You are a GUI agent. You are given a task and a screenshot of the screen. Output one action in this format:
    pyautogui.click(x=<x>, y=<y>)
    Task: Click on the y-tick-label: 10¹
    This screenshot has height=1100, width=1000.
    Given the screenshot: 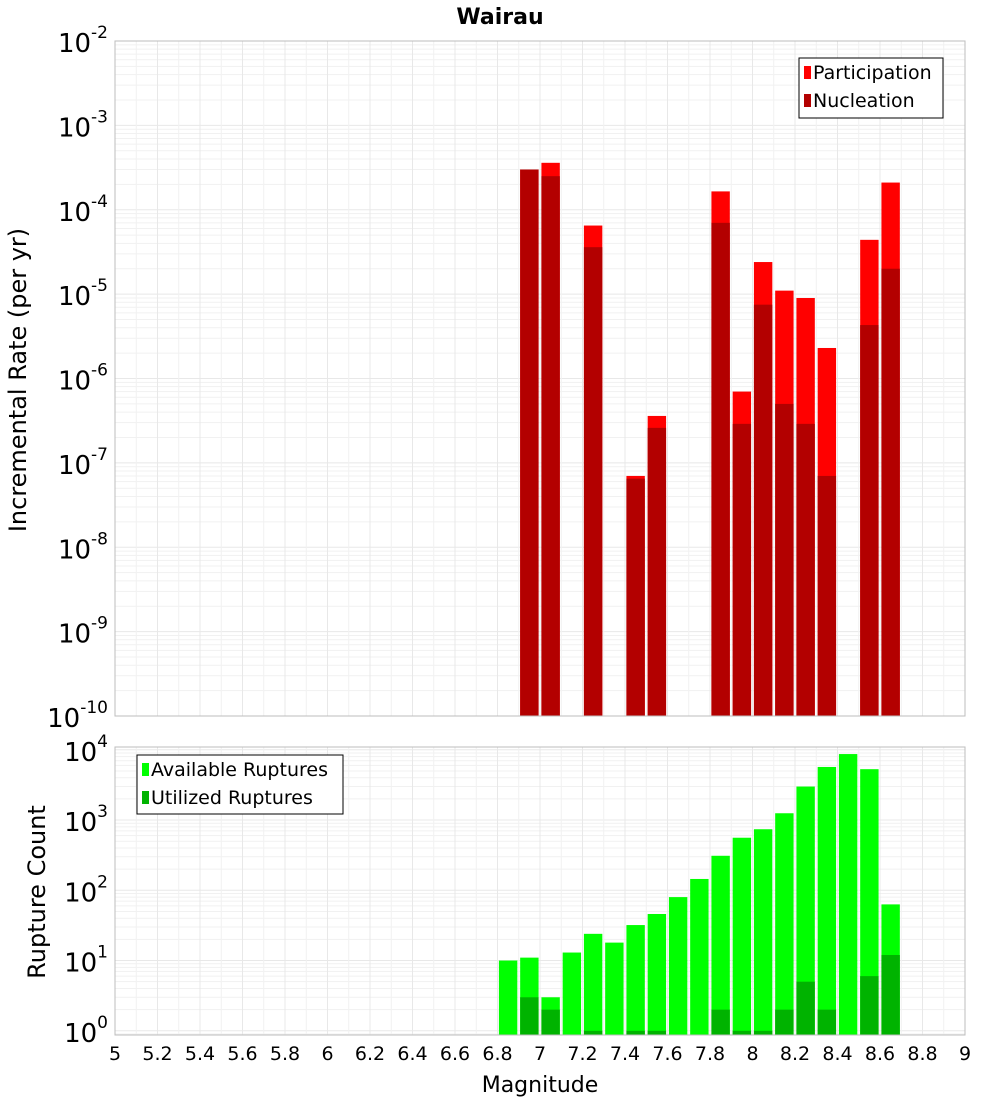 What is the action you would take?
    pyautogui.click(x=86, y=961)
    